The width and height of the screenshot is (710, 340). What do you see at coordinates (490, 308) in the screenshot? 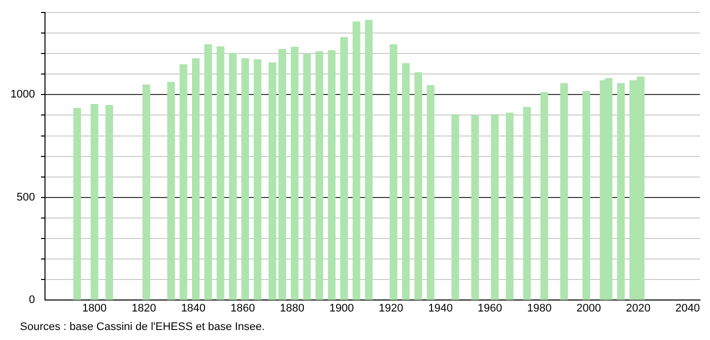
I see `x-tick-label: 1960` at bounding box center [490, 308].